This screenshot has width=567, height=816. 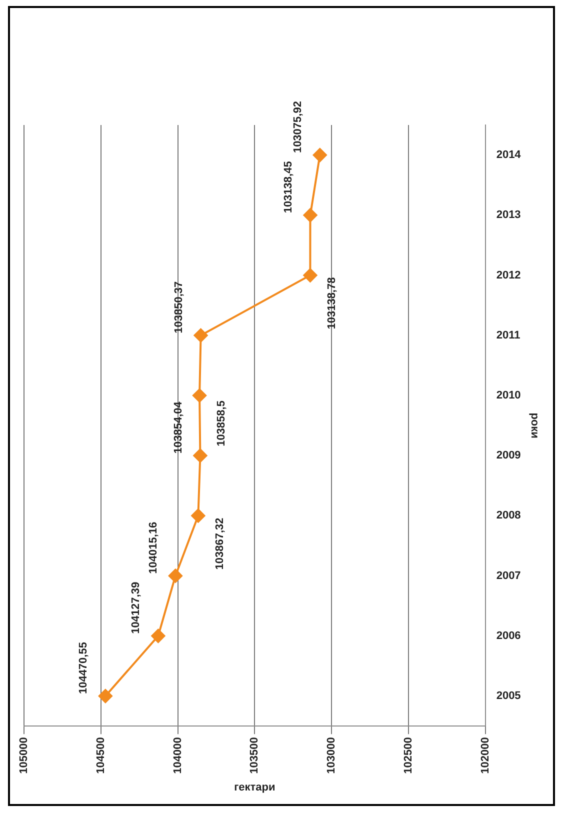 I want to click on y-tick-label: 2014, so click(x=509, y=155).